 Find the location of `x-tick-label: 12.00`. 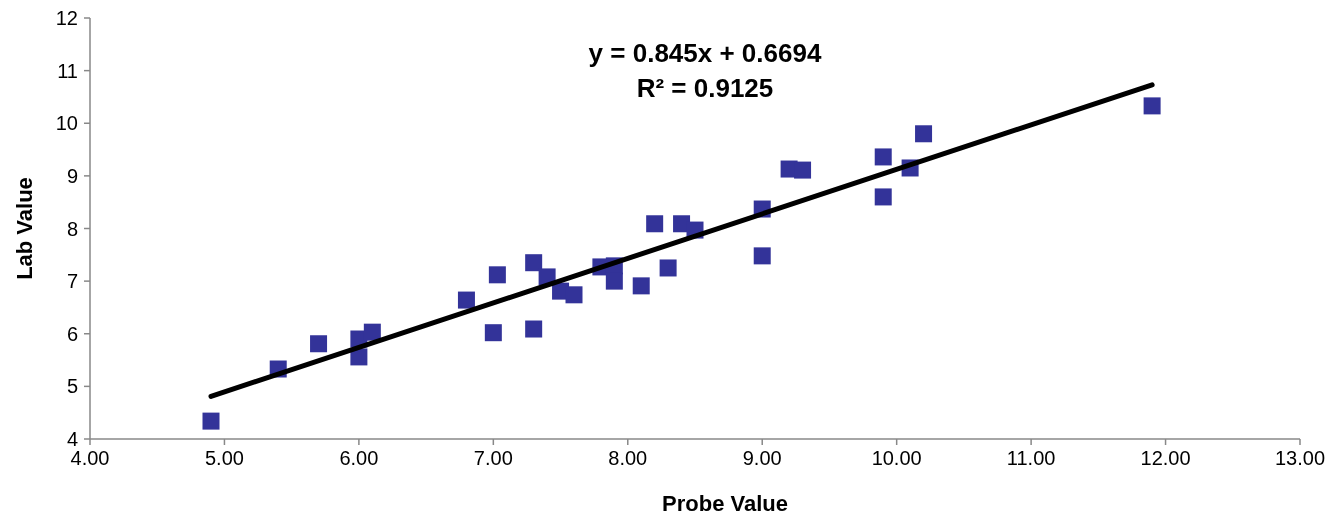

x-tick-label: 12.00 is located at coordinates (1165, 458).